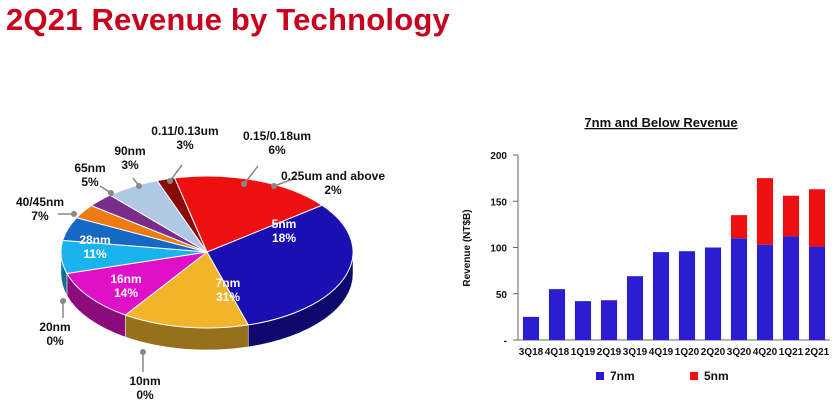  What do you see at coordinates (467, 247) in the screenshot?
I see `bar-y-axis-label: Revenue (NT$B)` at bounding box center [467, 247].